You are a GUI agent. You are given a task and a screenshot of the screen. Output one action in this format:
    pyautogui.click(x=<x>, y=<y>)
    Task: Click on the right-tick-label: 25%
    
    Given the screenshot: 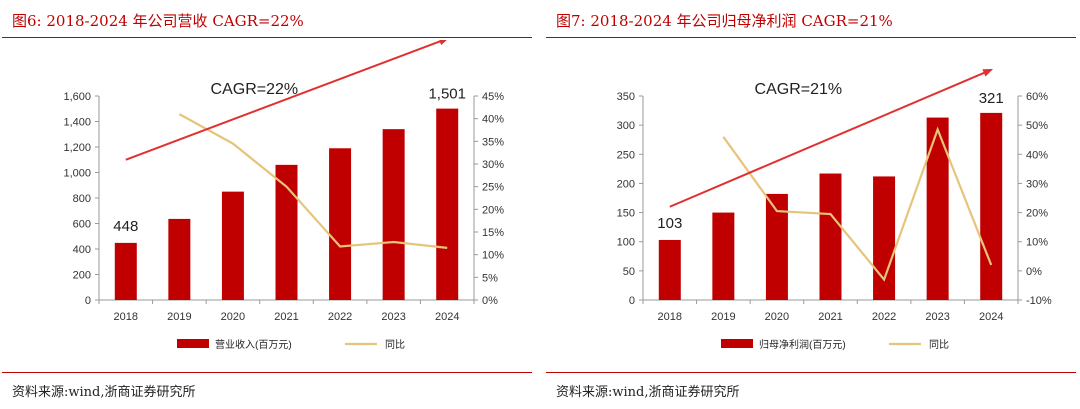 What is the action you would take?
    pyautogui.click(x=493, y=188)
    